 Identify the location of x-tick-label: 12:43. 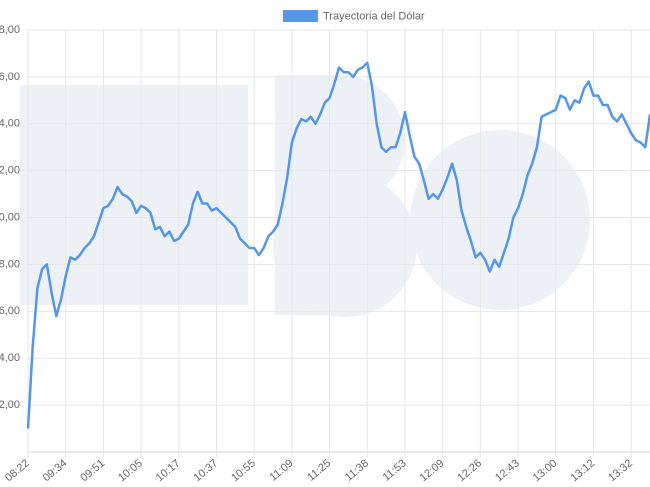
(507, 470).